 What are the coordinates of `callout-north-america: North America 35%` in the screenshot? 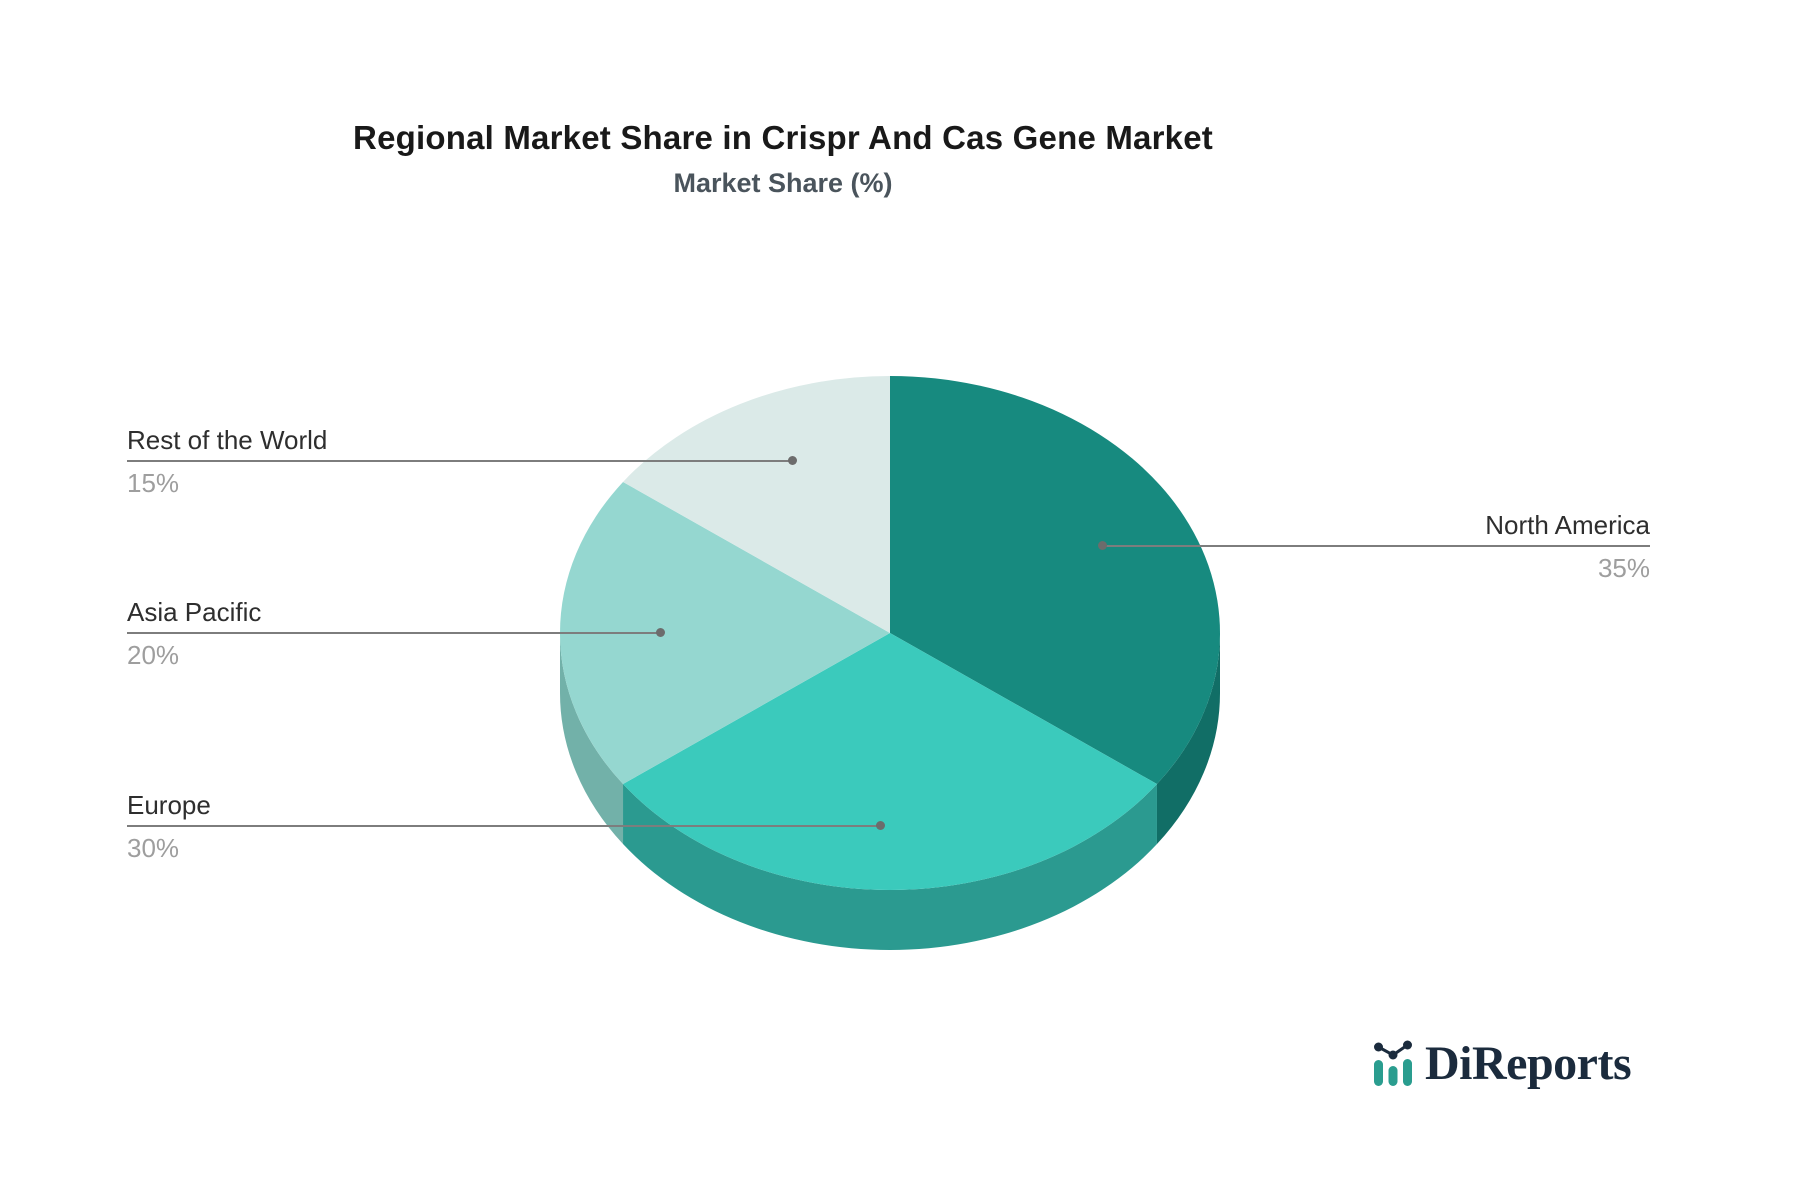 It's located at (1567, 546).